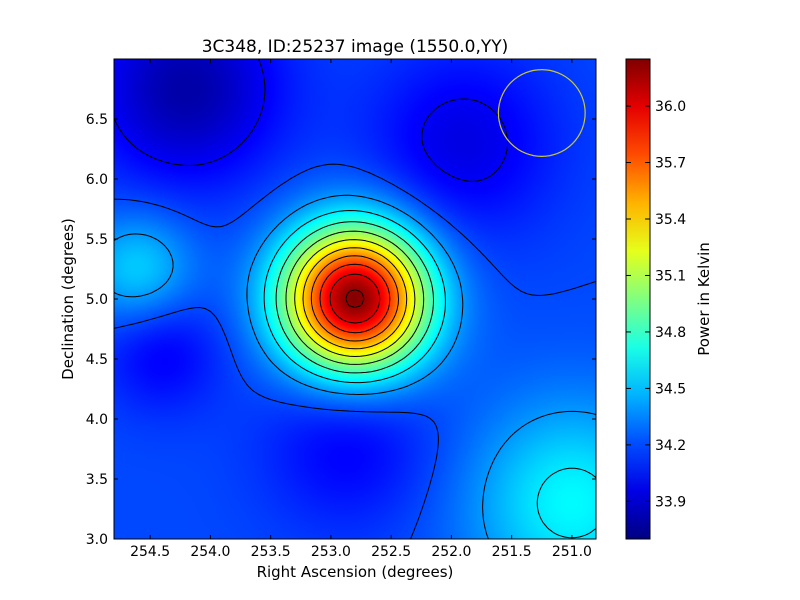 Image resolution: width=800 pixels, height=600 pixels. I want to click on chart-title: 3C348, ID:25237 image (1550.0,YY), so click(355, 47).